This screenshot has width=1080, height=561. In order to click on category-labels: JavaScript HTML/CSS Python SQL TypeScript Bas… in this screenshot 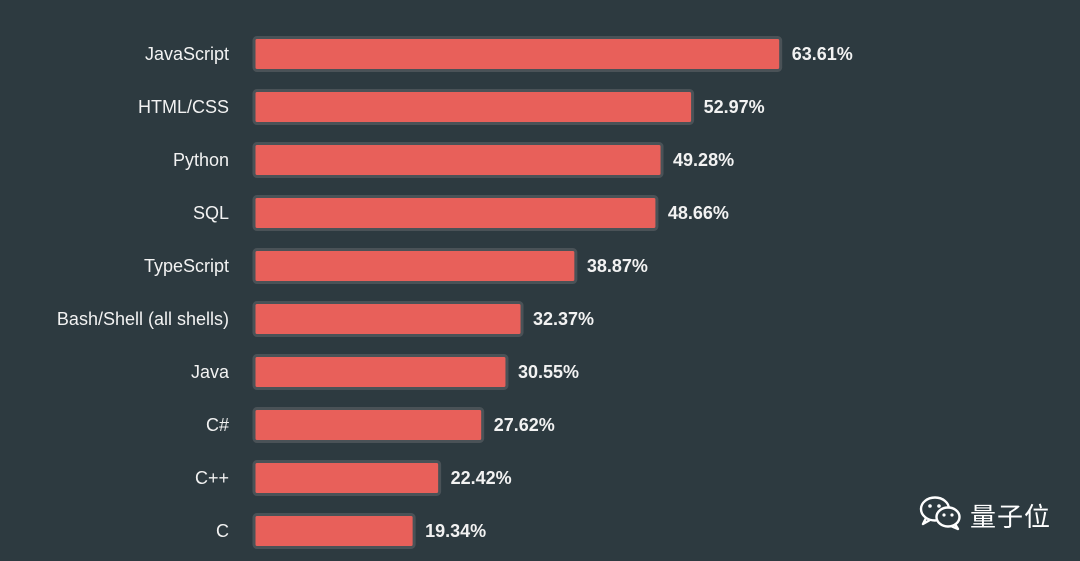, I will do `click(143, 292)`.